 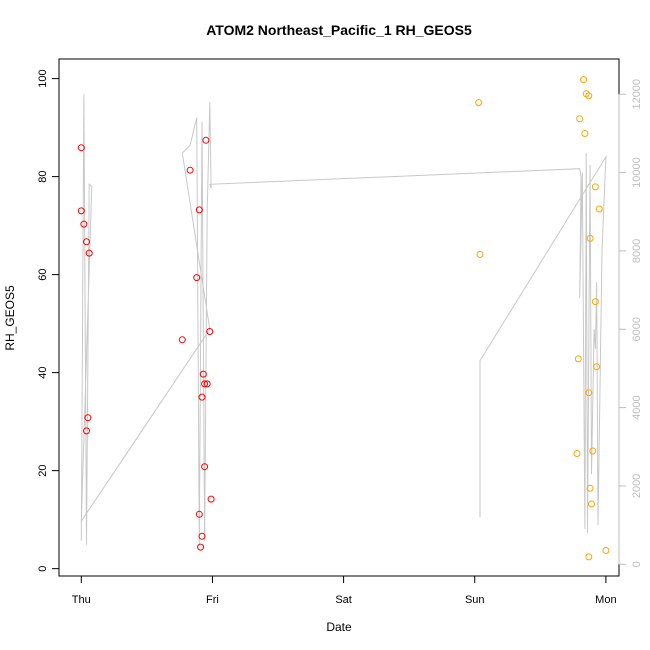 What do you see at coordinates (637, 251) in the screenshot?
I see `y2-tick-label: 8000` at bounding box center [637, 251].